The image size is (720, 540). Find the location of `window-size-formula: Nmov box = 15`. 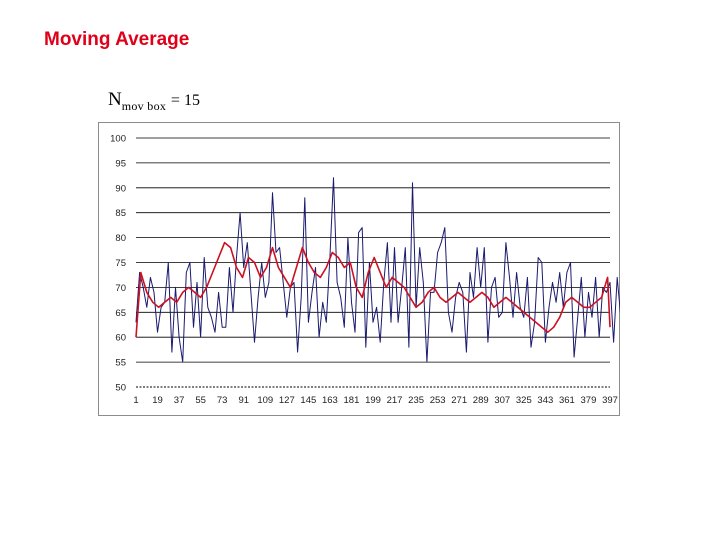

window-size-formula: Nmov box = 15 is located at coordinates (154, 101).